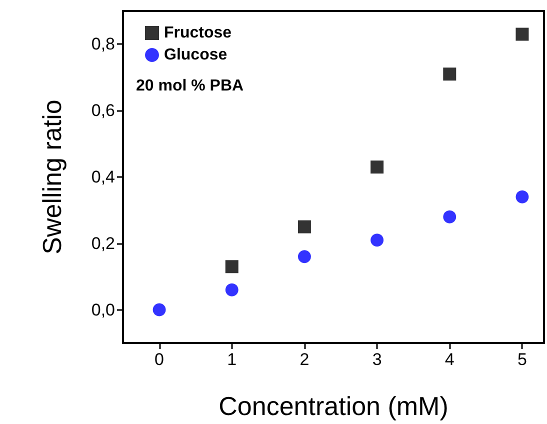 The image size is (547, 424). Describe the element at coordinates (333, 406) in the screenshot. I see `x-axis-title: Concentration (mM)` at that location.